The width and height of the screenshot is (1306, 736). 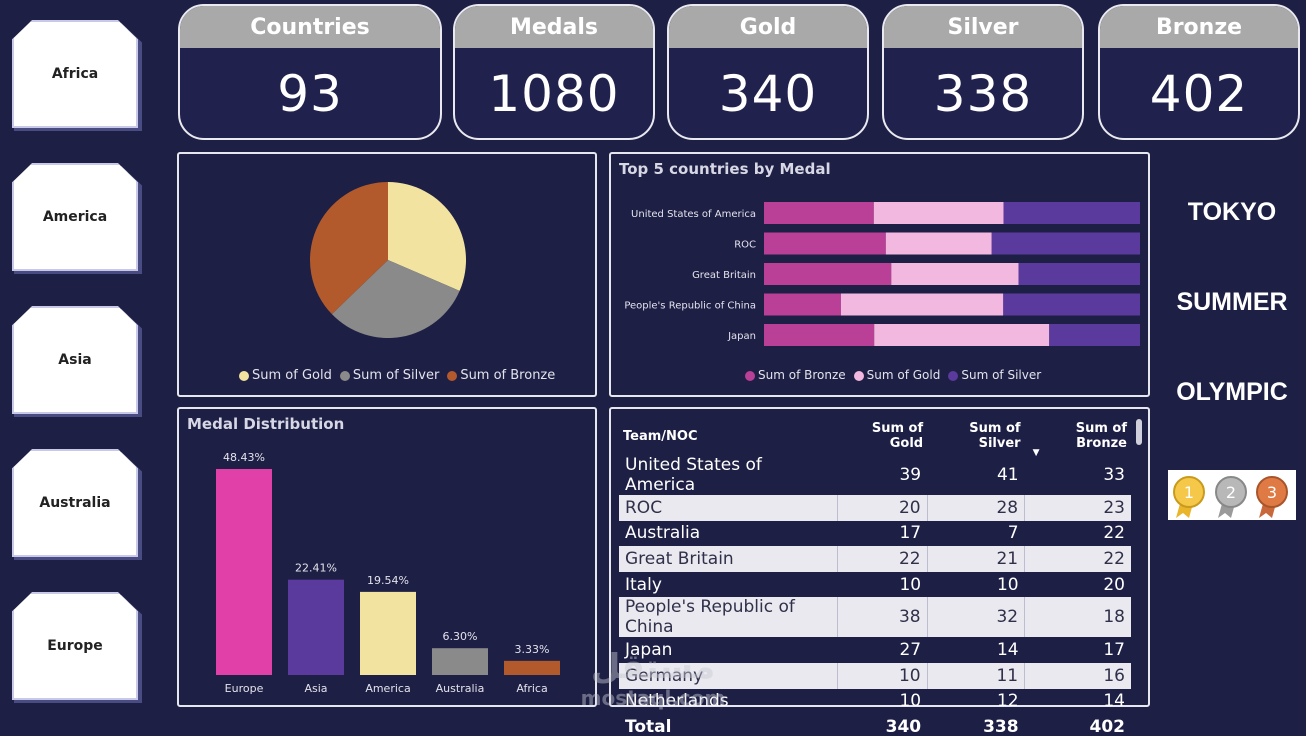 What do you see at coordinates (1007, 475) in the screenshot?
I see `cell-value: 41` at bounding box center [1007, 475].